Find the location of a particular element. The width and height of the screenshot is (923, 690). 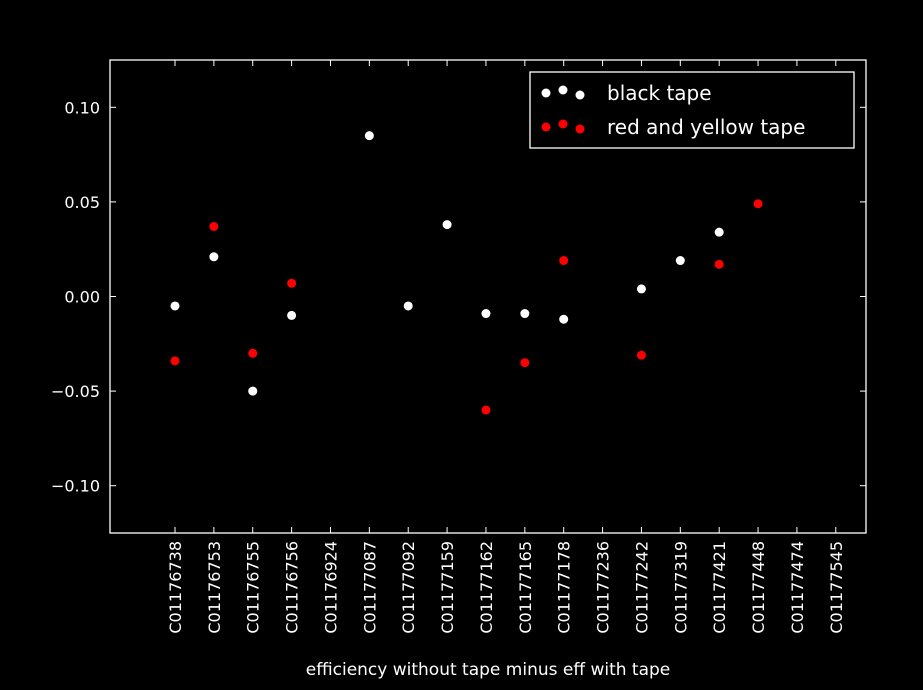

x-tick-label: C01177092 is located at coordinates (408, 587).